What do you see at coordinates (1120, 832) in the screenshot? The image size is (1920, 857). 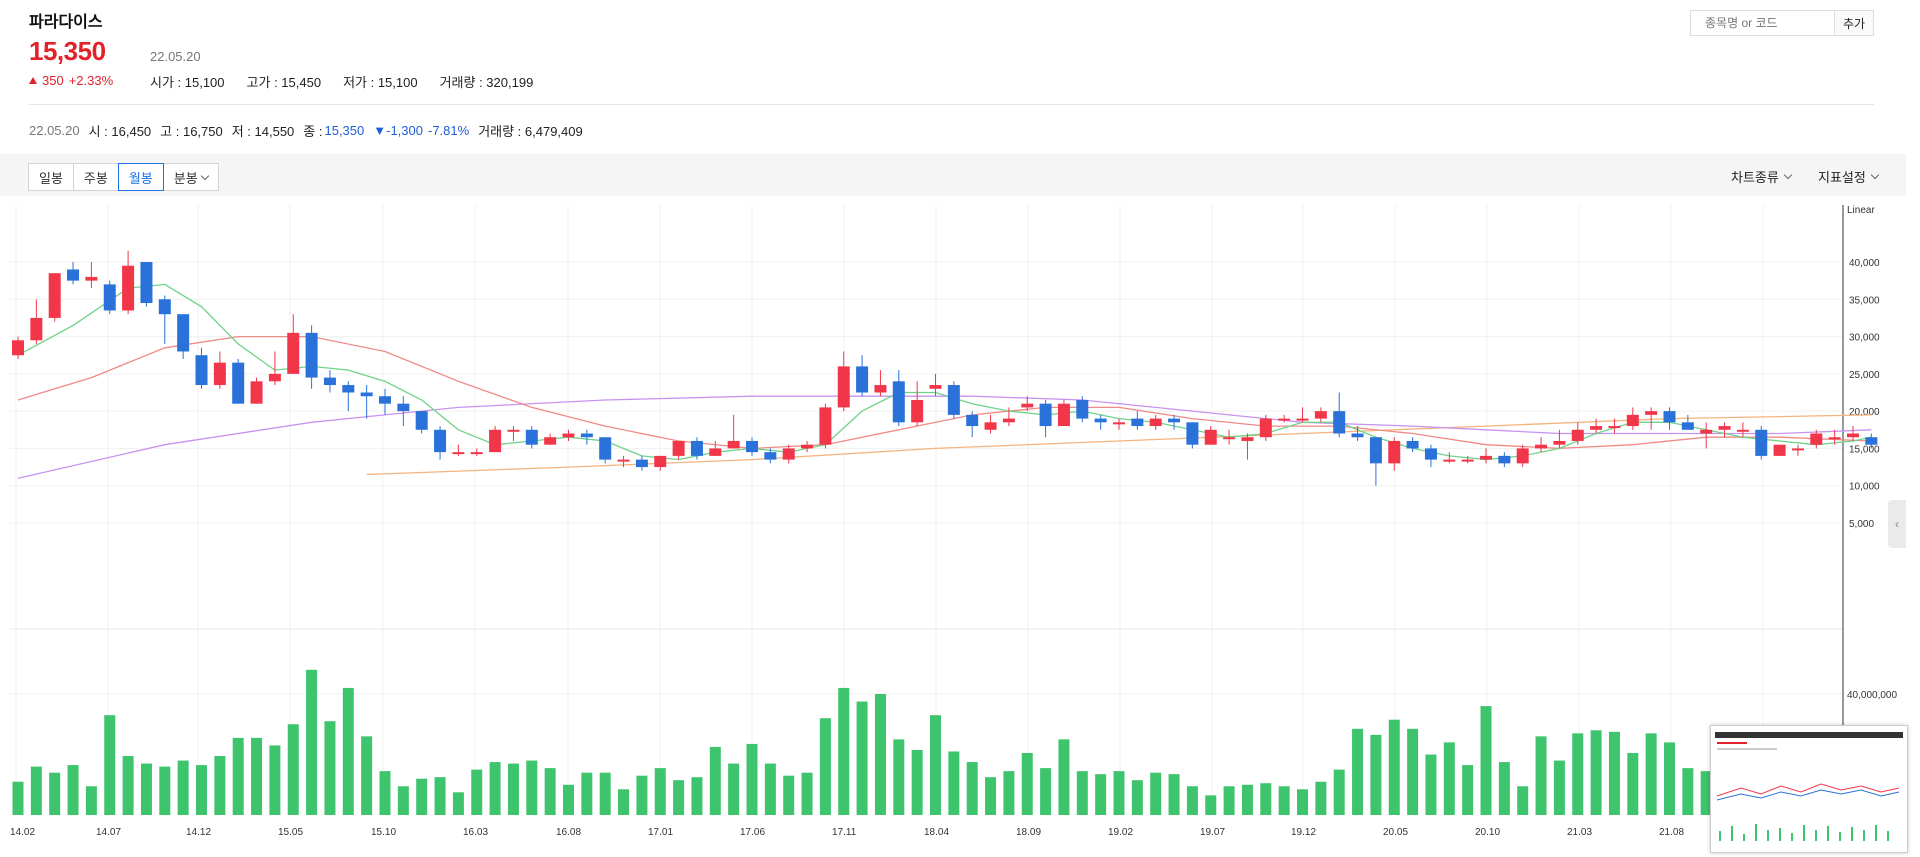 I see `x-tick-label: 19.02` at bounding box center [1120, 832].